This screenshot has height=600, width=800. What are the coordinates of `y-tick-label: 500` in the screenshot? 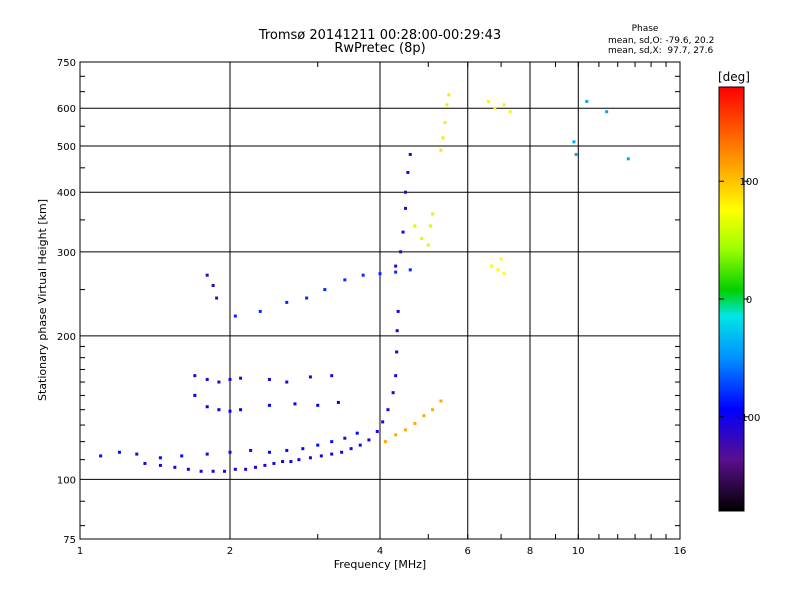 It's located at (66, 147).